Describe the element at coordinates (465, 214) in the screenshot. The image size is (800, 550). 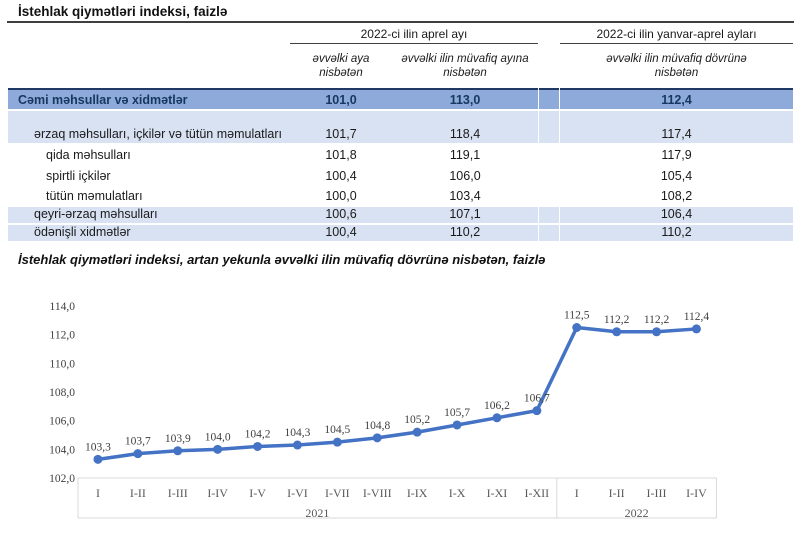
I see `row-value: 107,1` at that location.